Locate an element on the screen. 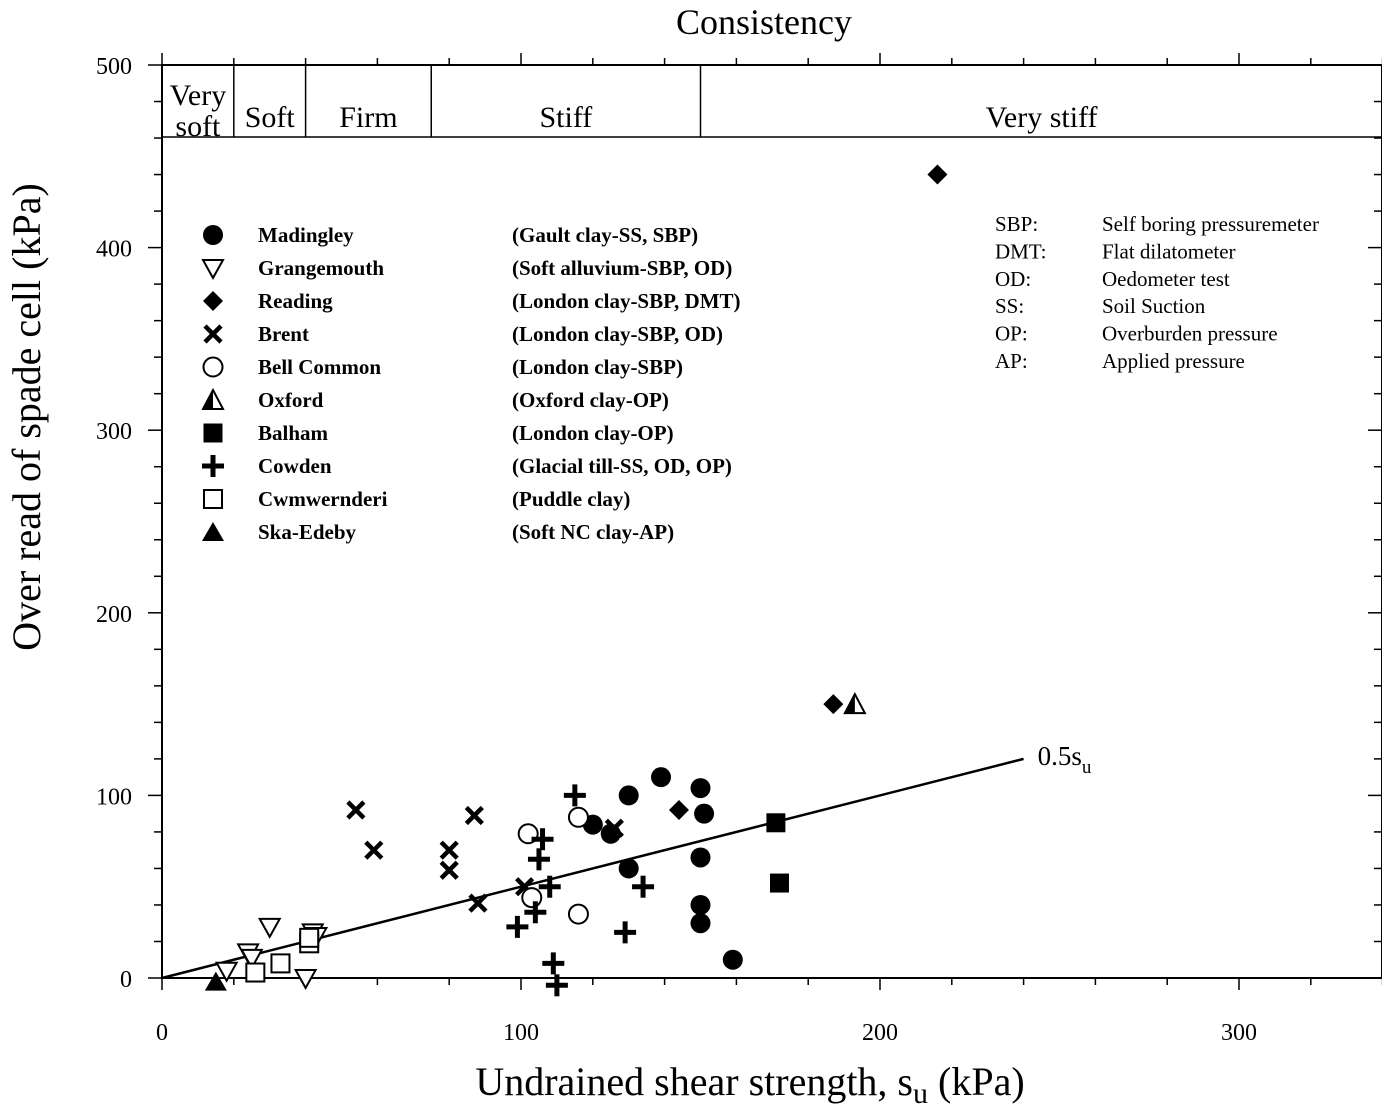 The image size is (1382, 1117). x-axis-title: Undrained shear strength, su (kPa) is located at coordinates (749, 1084).